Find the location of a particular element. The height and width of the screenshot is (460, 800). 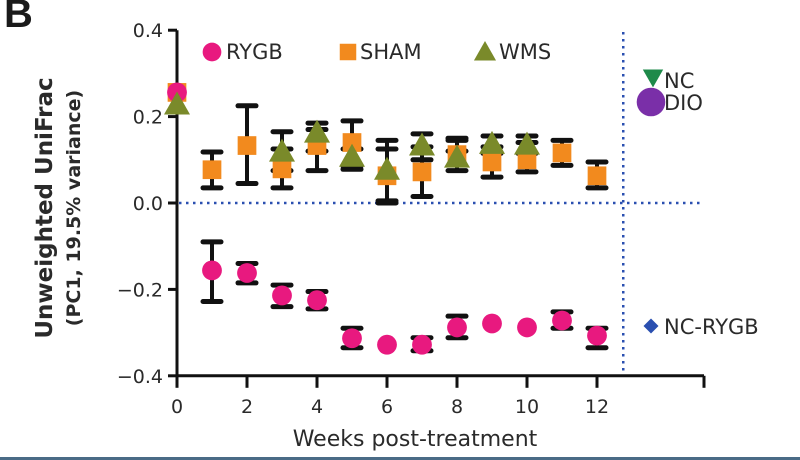

legend-marker-wms is located at coordinates (485, 50).